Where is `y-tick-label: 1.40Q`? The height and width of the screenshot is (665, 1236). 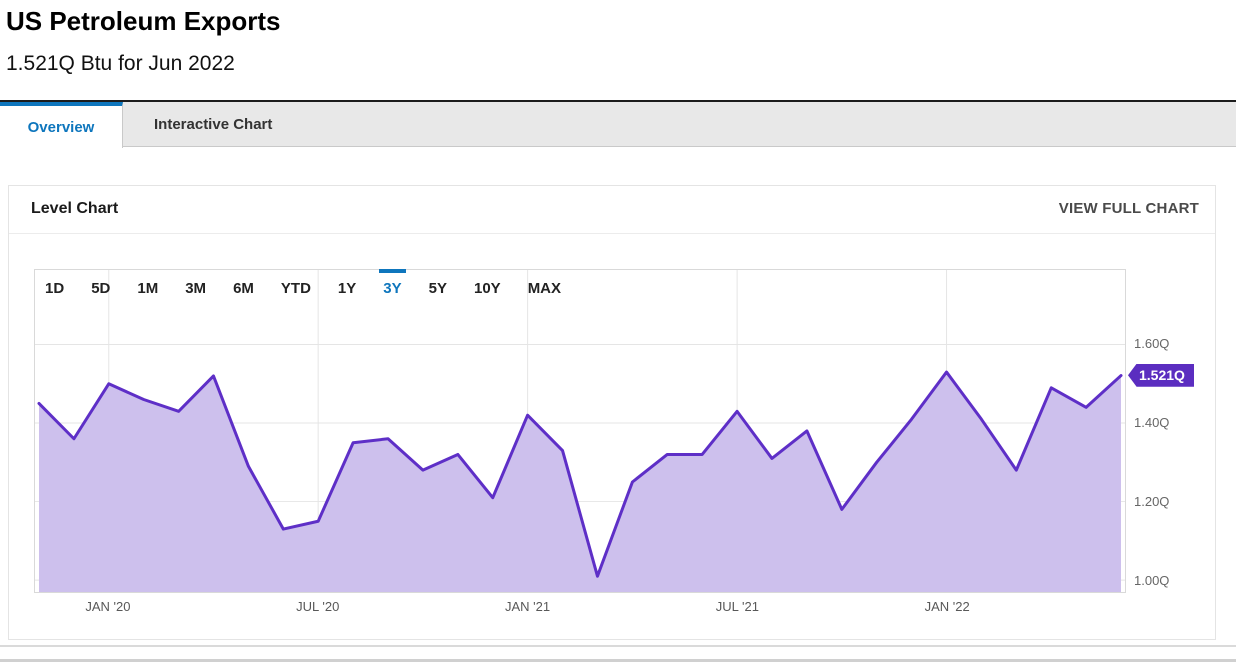 y-tick-label: 1.40Q is located at coordinates (1152, 422).